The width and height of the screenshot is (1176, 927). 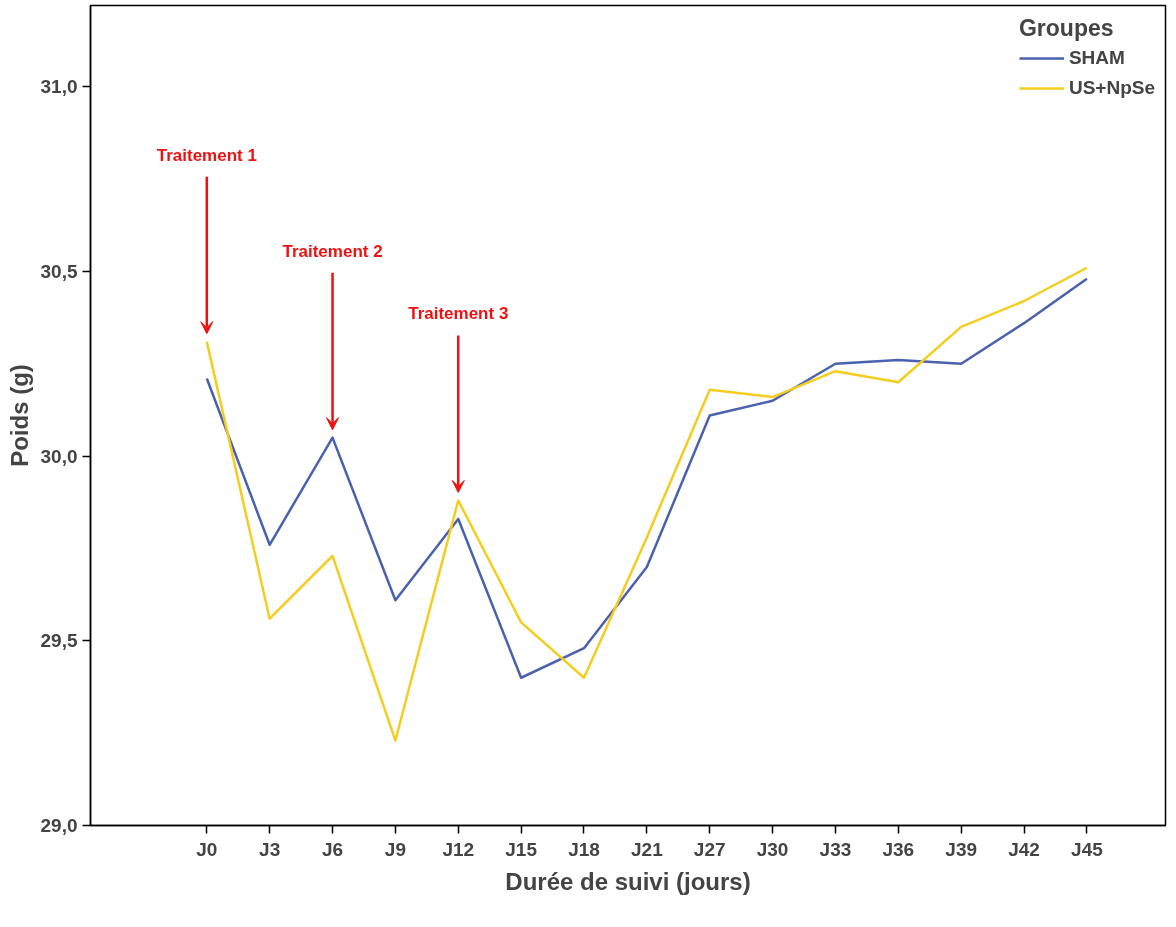 I want to click on y-tick-label: 30,5, so click(x=59, y=271).